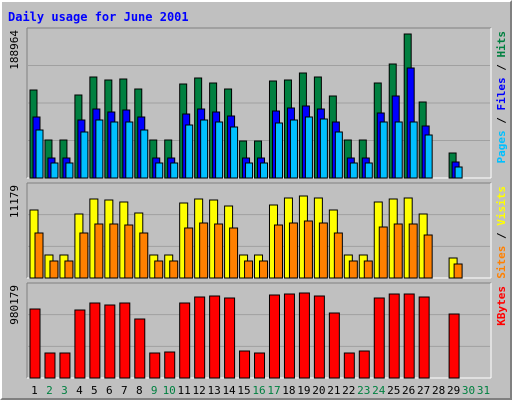  I want to click on day-label-14: 14, so click(229, 390).